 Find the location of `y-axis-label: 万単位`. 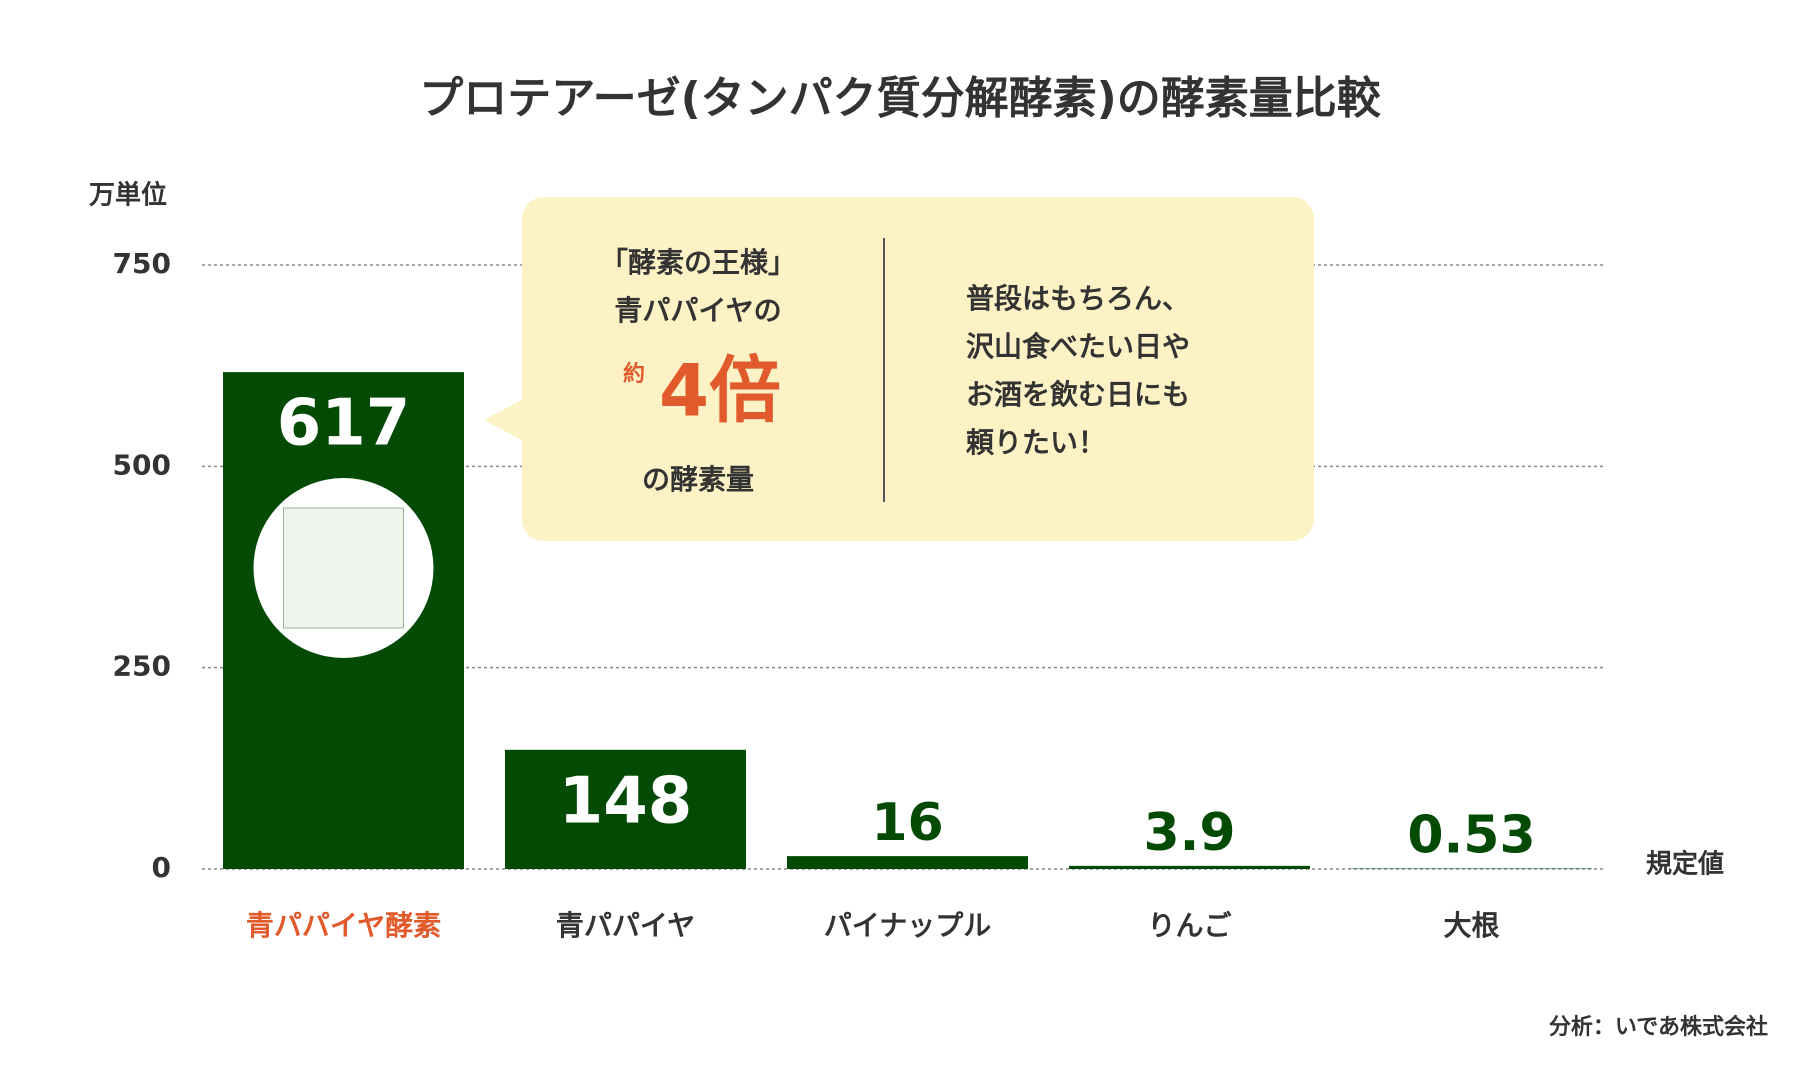

y-axis-label: 万単位 is located at coordinates (128, 195).